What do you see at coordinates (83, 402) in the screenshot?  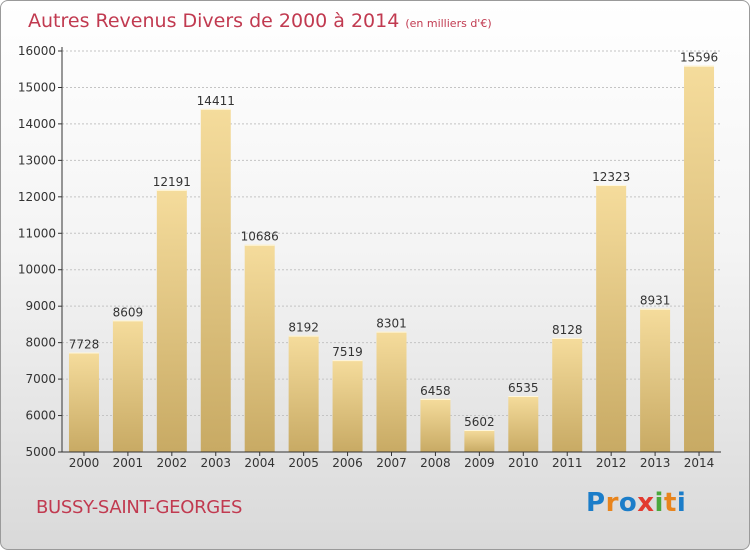 I see `bar-2000` at bounding box center [83, 402].